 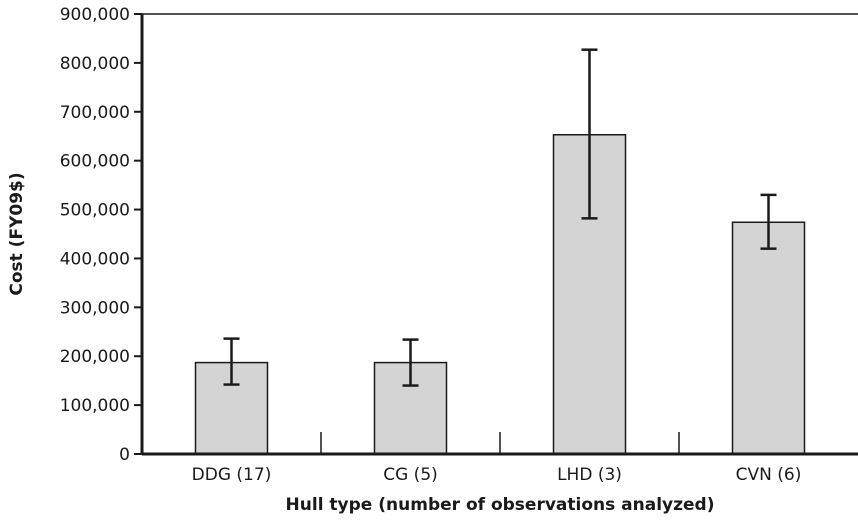 What do you see at coordinates (17, 233) in the screenshot?
I see `y-axis-title: Cost (FY09$)` at bounding box center [17, 233].